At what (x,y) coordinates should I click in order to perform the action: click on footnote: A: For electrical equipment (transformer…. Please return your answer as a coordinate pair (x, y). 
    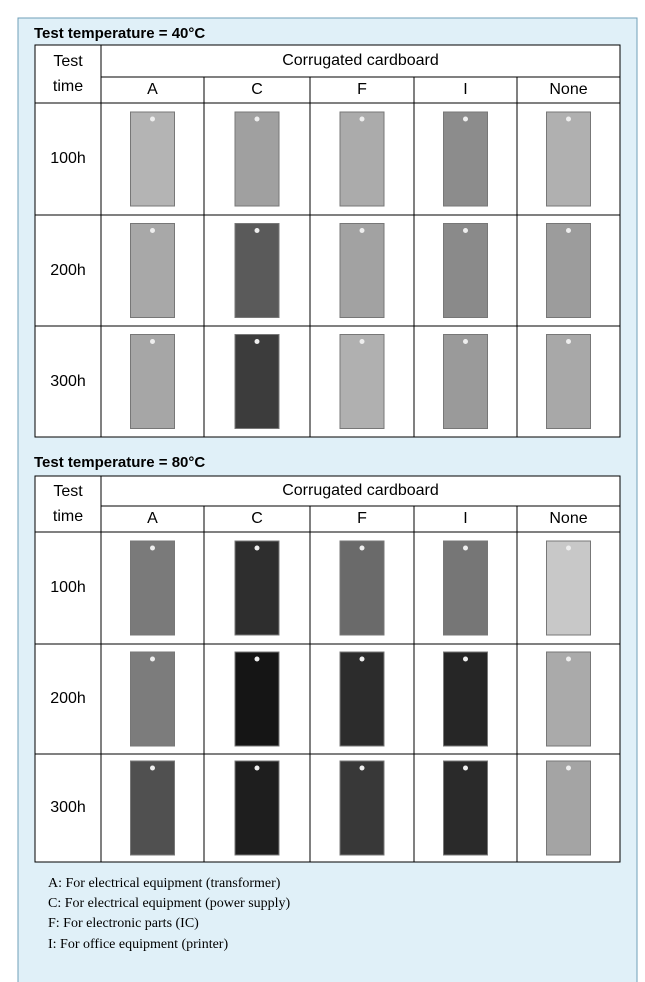
    Looking at the image, I should click on (164, 883).